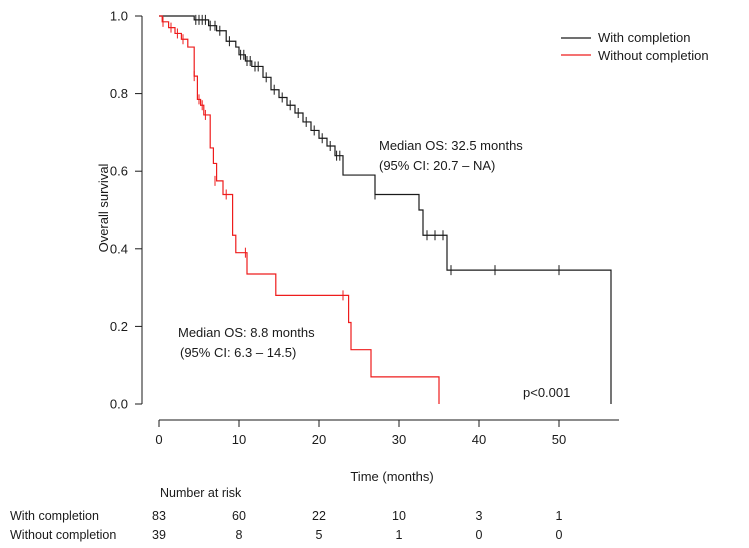 The height and width of the screenshot is (548, 749). I want to click on risk-table-title: Number at risk, so click(201, 493).